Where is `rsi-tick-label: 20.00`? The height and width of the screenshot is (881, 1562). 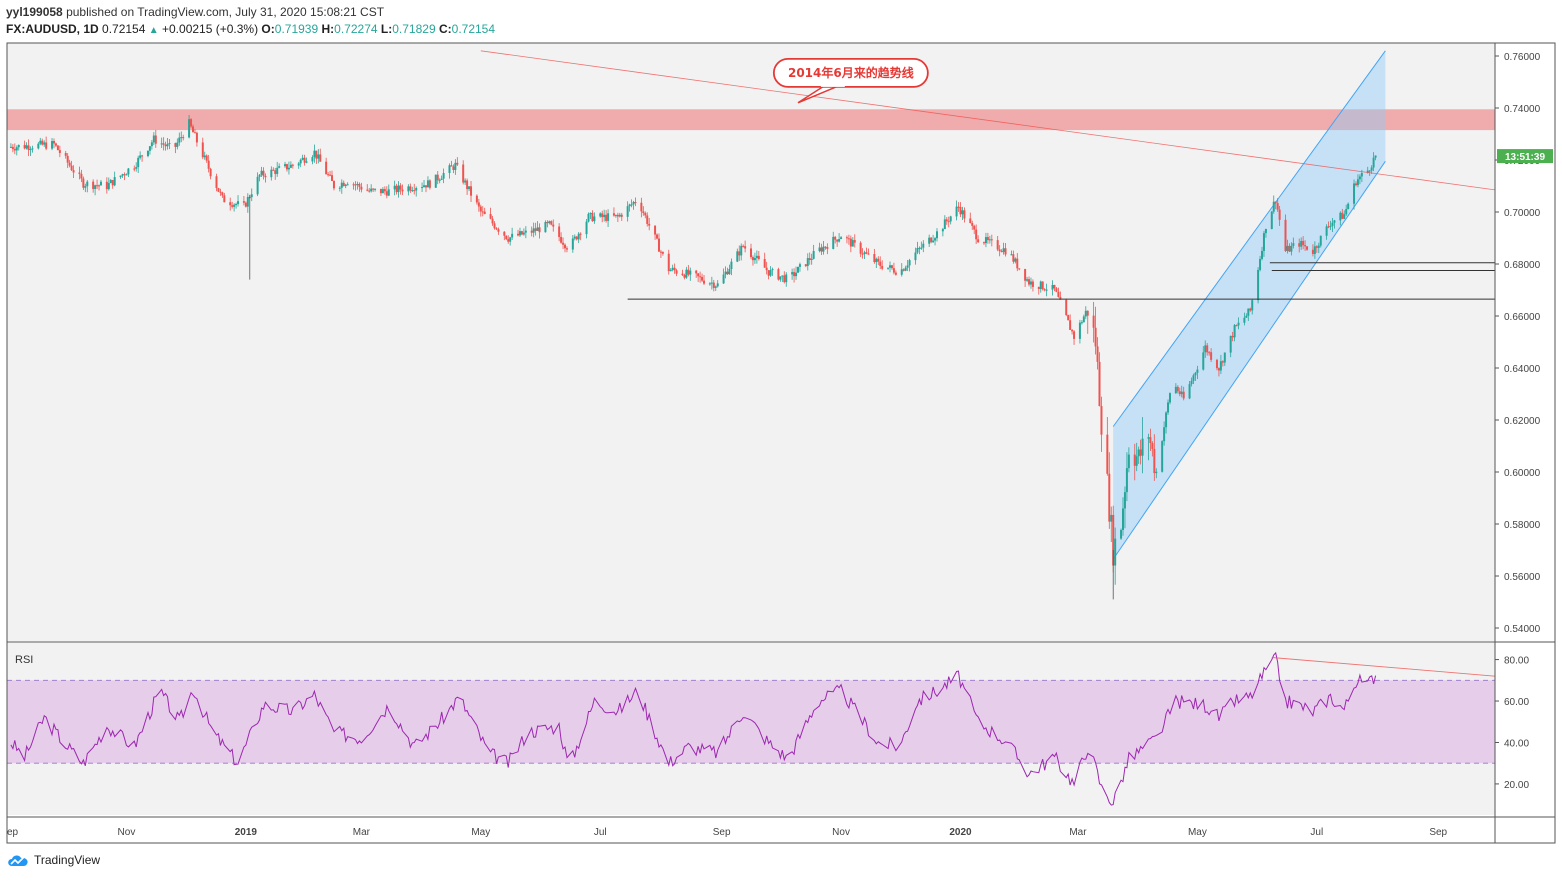
rsi-tick-label: 20.00 is located at coordinates (1516, 785).